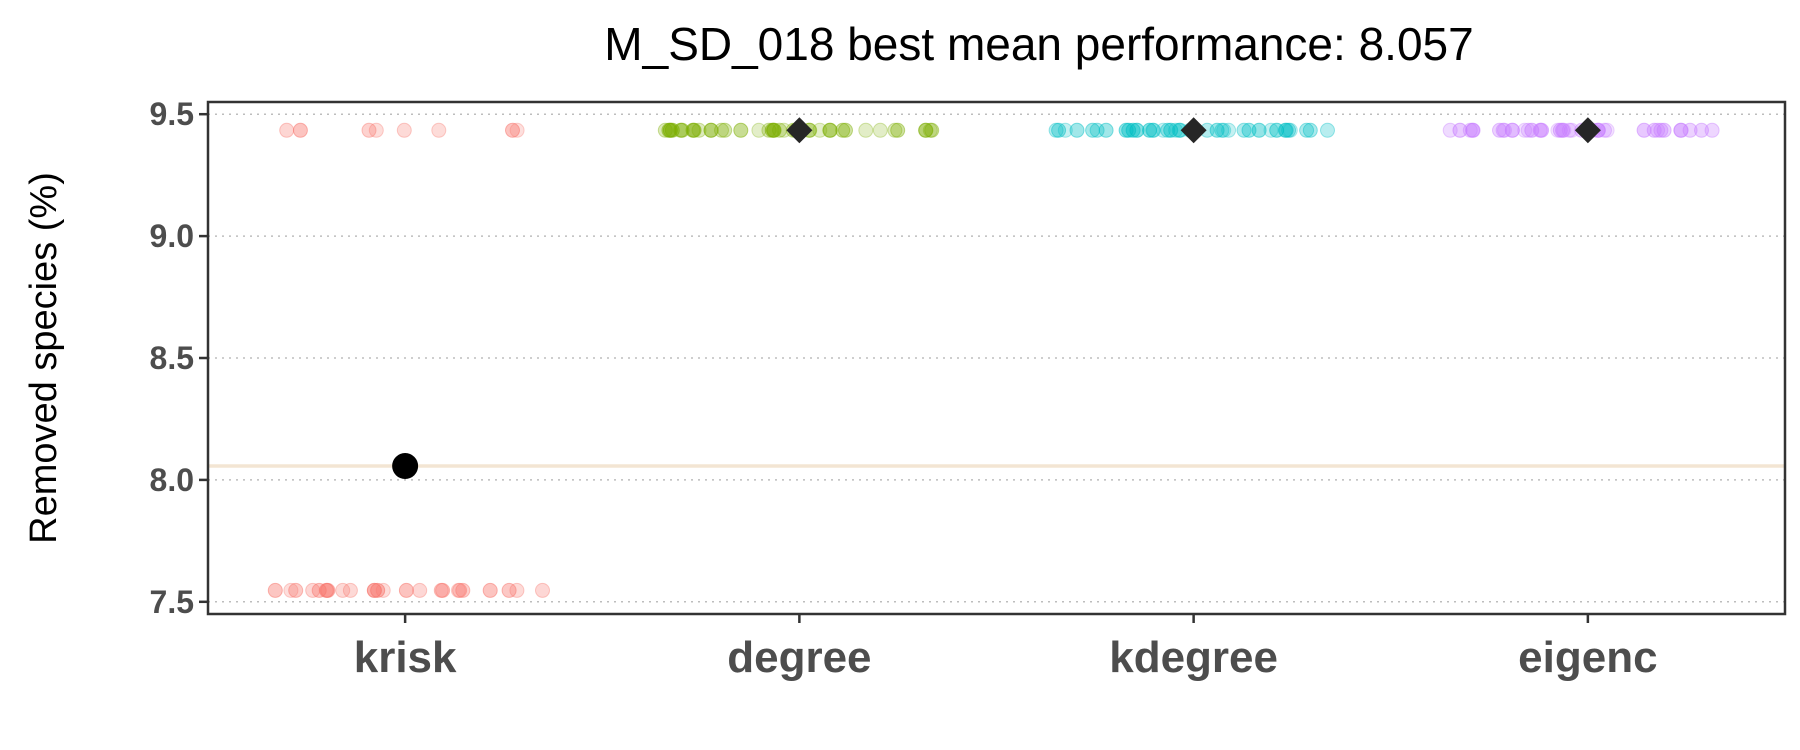 This screenshot has height=750, width=1800. What do you see at coordinates (799, 657) in the screenshot?
I see `x-tick-label: degree` at bounding box center [799, 657].